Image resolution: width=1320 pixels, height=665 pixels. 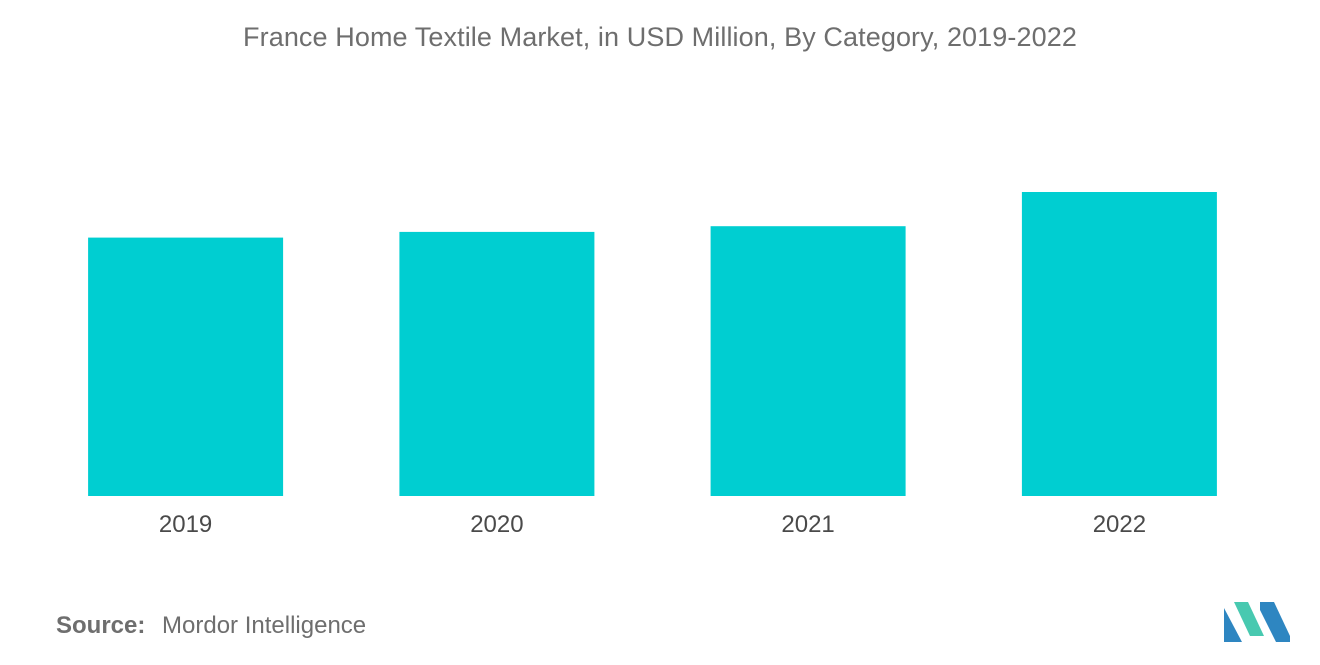 What do you see at coordinates (186, 366) in the screenshot?
I see `bar-2019` at bounding box center [186, 366].